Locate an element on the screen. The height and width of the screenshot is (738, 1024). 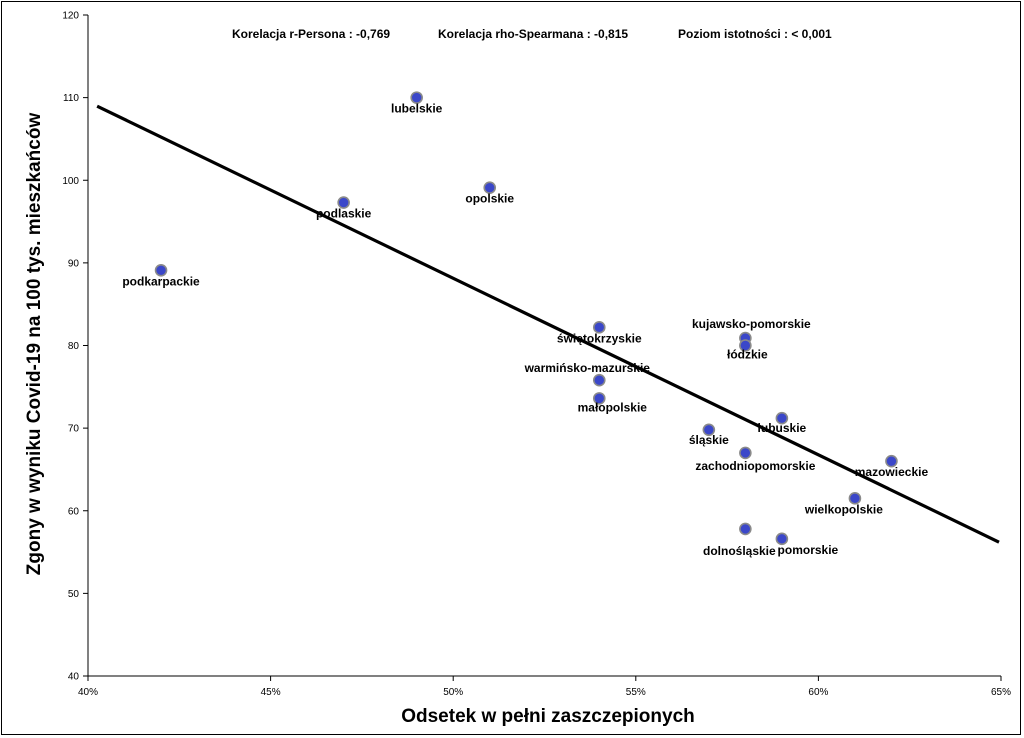
point-label: śląskie is located at coordinates (709, 440).